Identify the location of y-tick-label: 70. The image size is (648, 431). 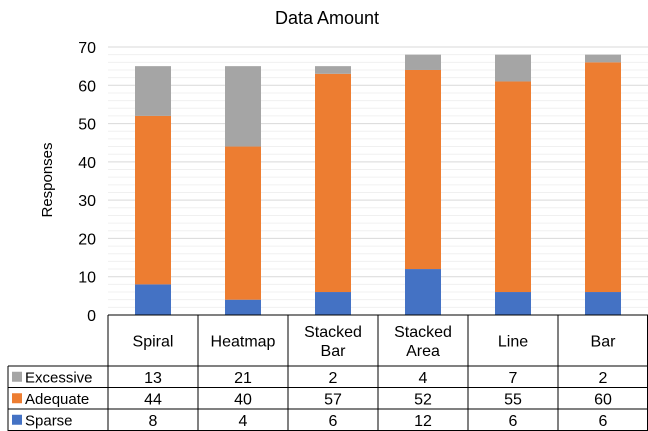
(87, 48).